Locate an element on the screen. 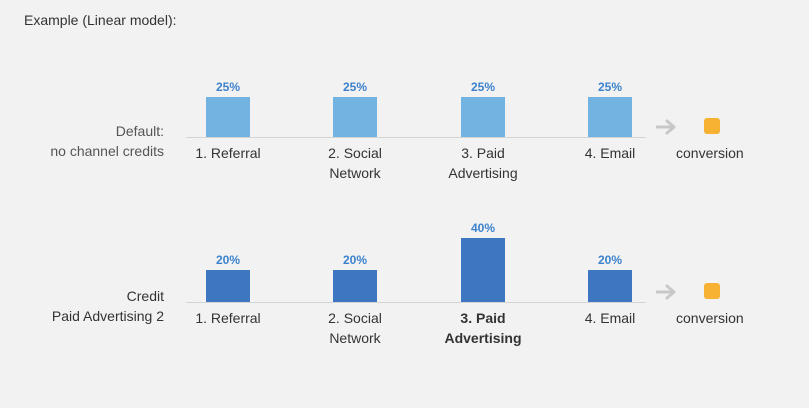  row-label-line2: no channel credits is located at coordinates (107, 151).